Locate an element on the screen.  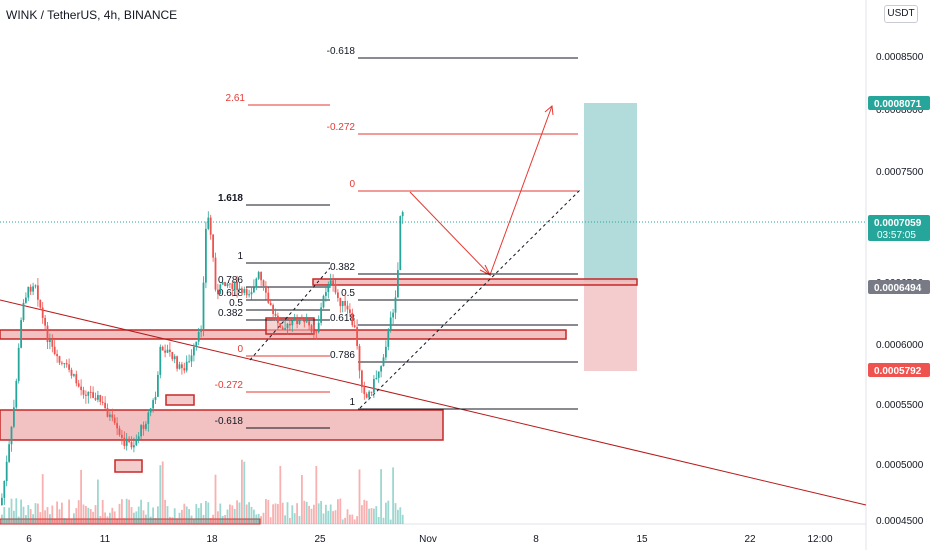
profit-zone is located at coordinates (610, 192).